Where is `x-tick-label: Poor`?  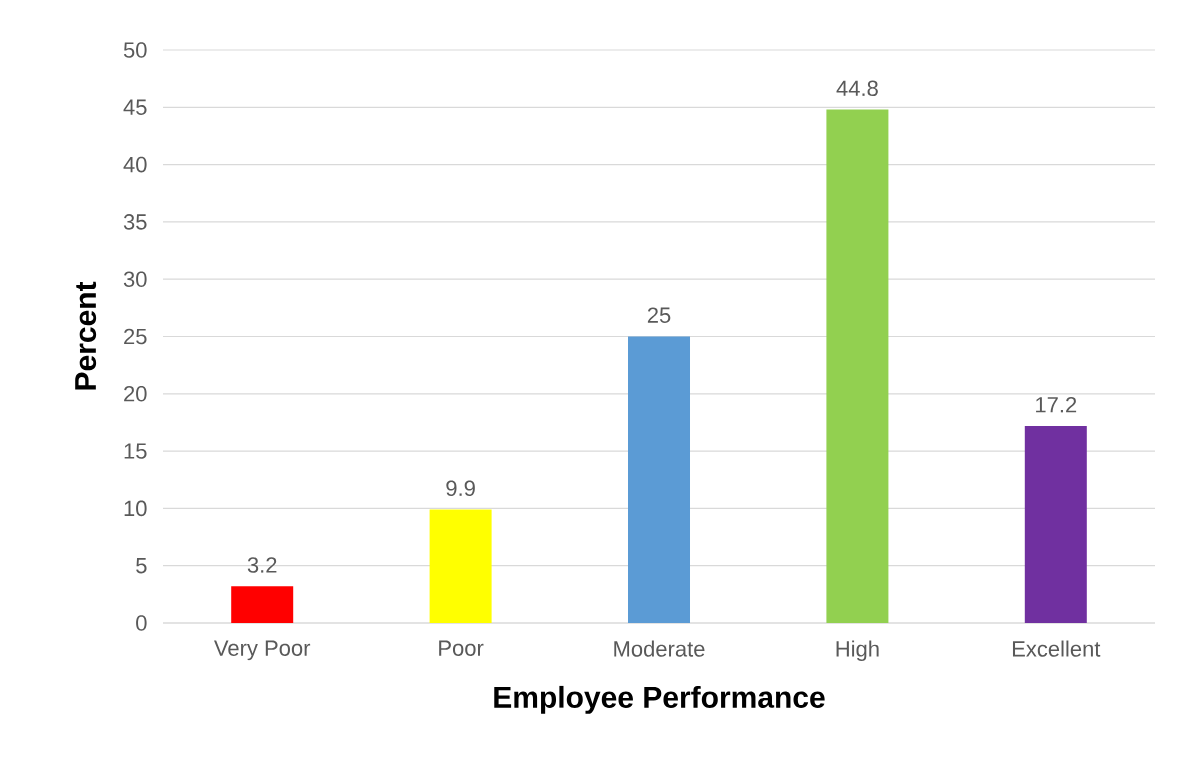 x-tick-label: Poor is located at coordinates (461, 648).